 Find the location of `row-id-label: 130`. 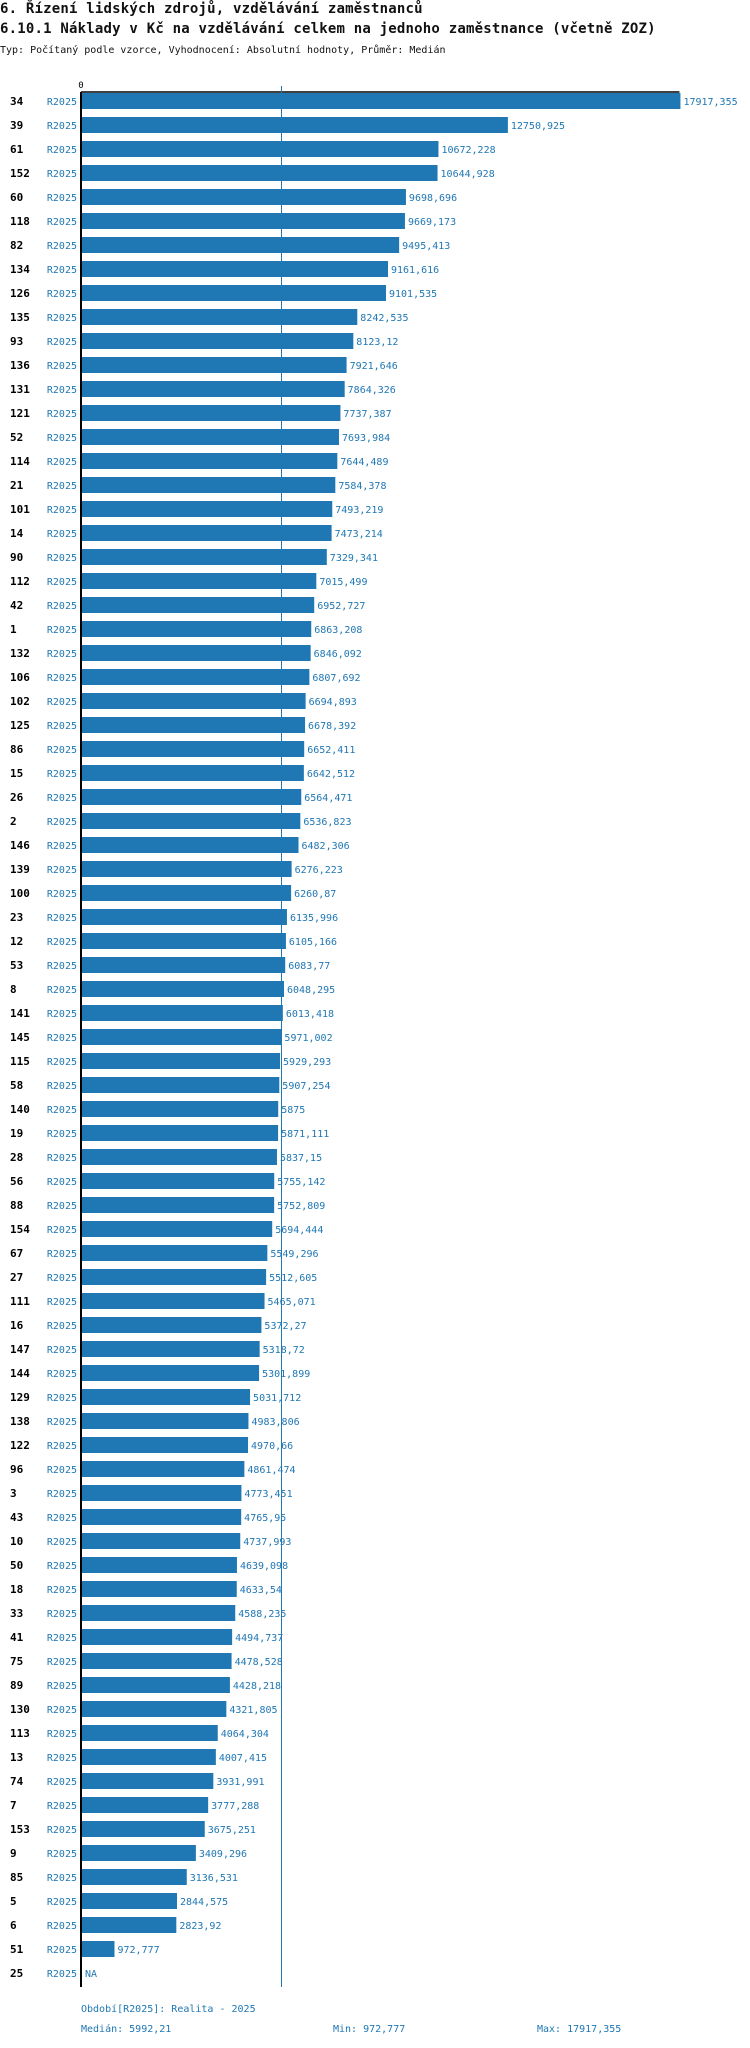

row-id-label: 130 is located at coordinates (20, 1709).